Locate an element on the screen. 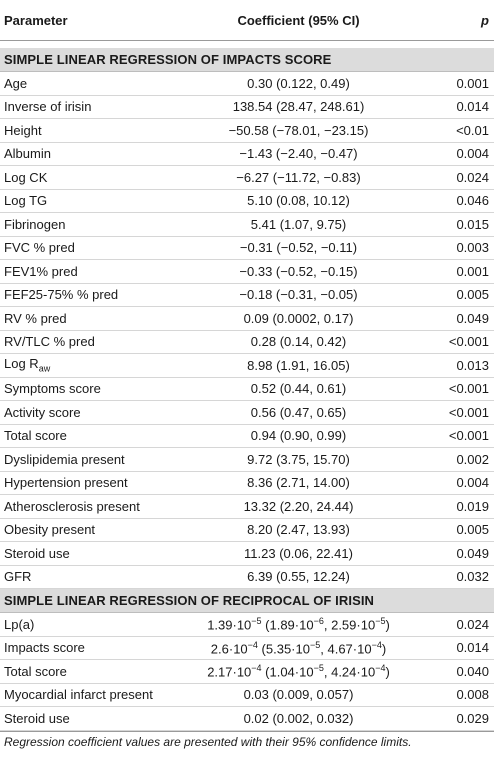 The height and width of the screenshot is (759, 494). param-cell: FEF25-75% % pred is located at coordinates (95, 294).